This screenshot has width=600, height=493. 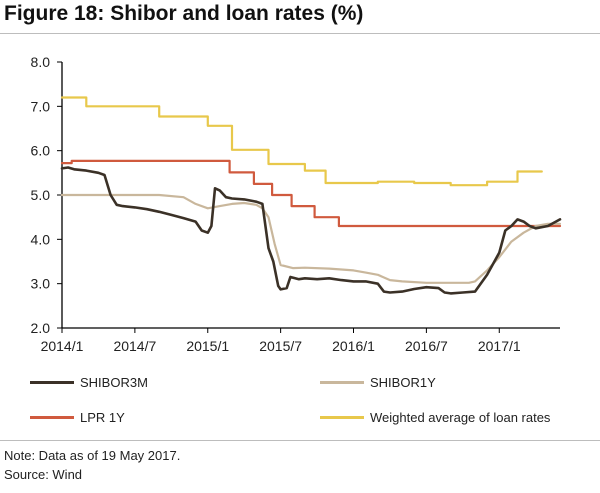 I want to click on x-tick-label: 2015/1, so click(x=207, y=346).